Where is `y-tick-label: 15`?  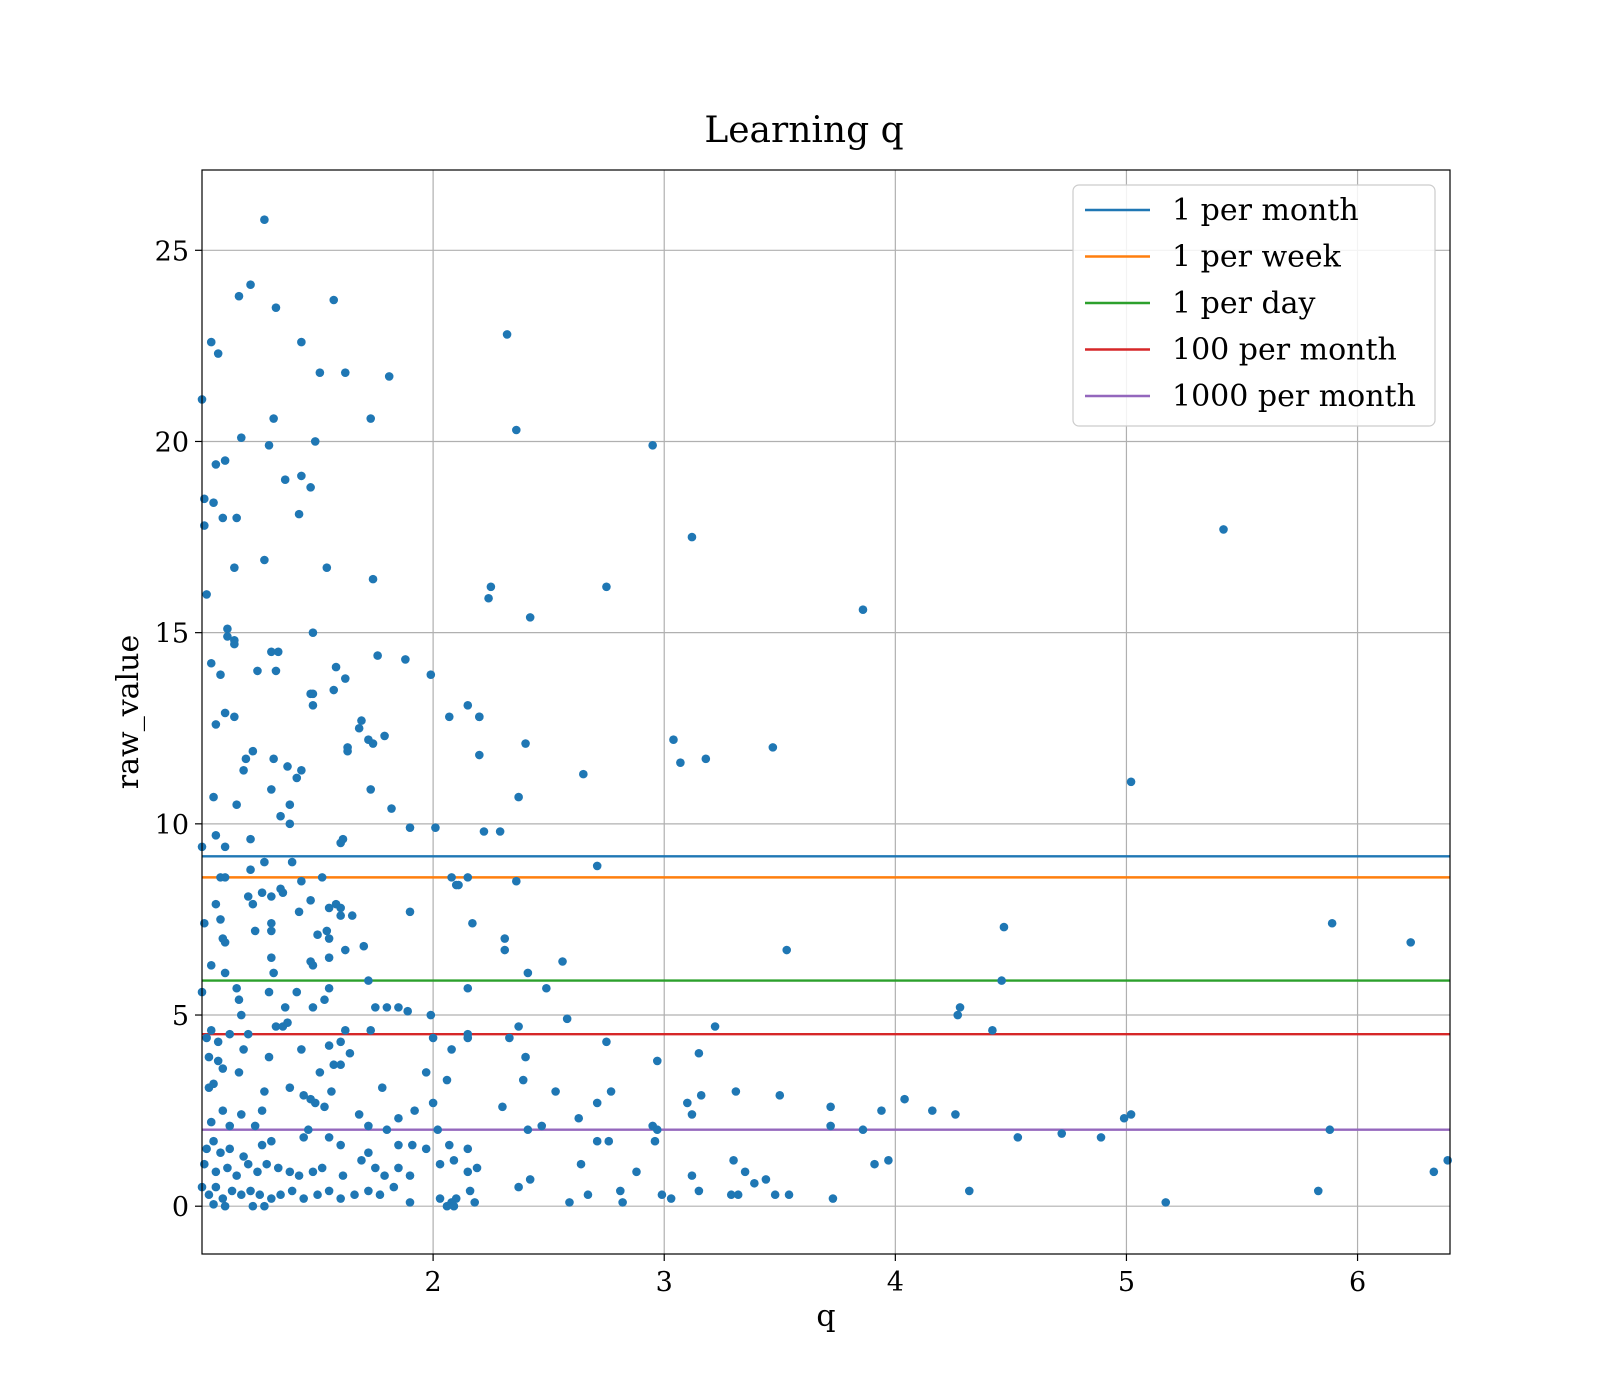 y-tick-label: 15 is located at coordinates (172, 634).